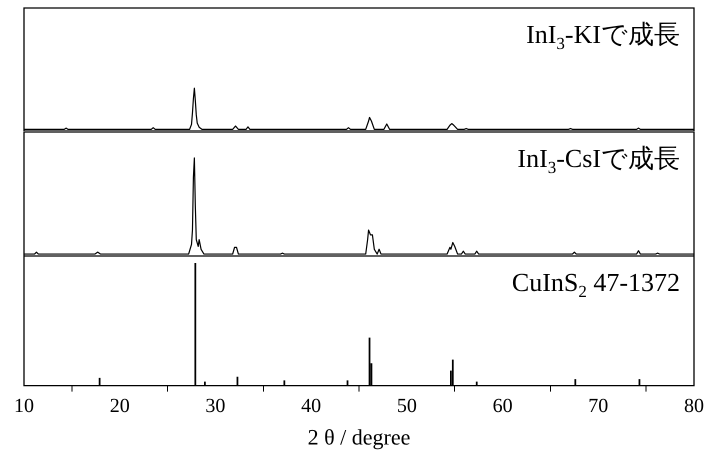 Image resolution: width=712 pixels, height=456 pixels. Describe the element at coordinates (406, 405) in the screenshot. I see `x-tick-label: 50` at that location.